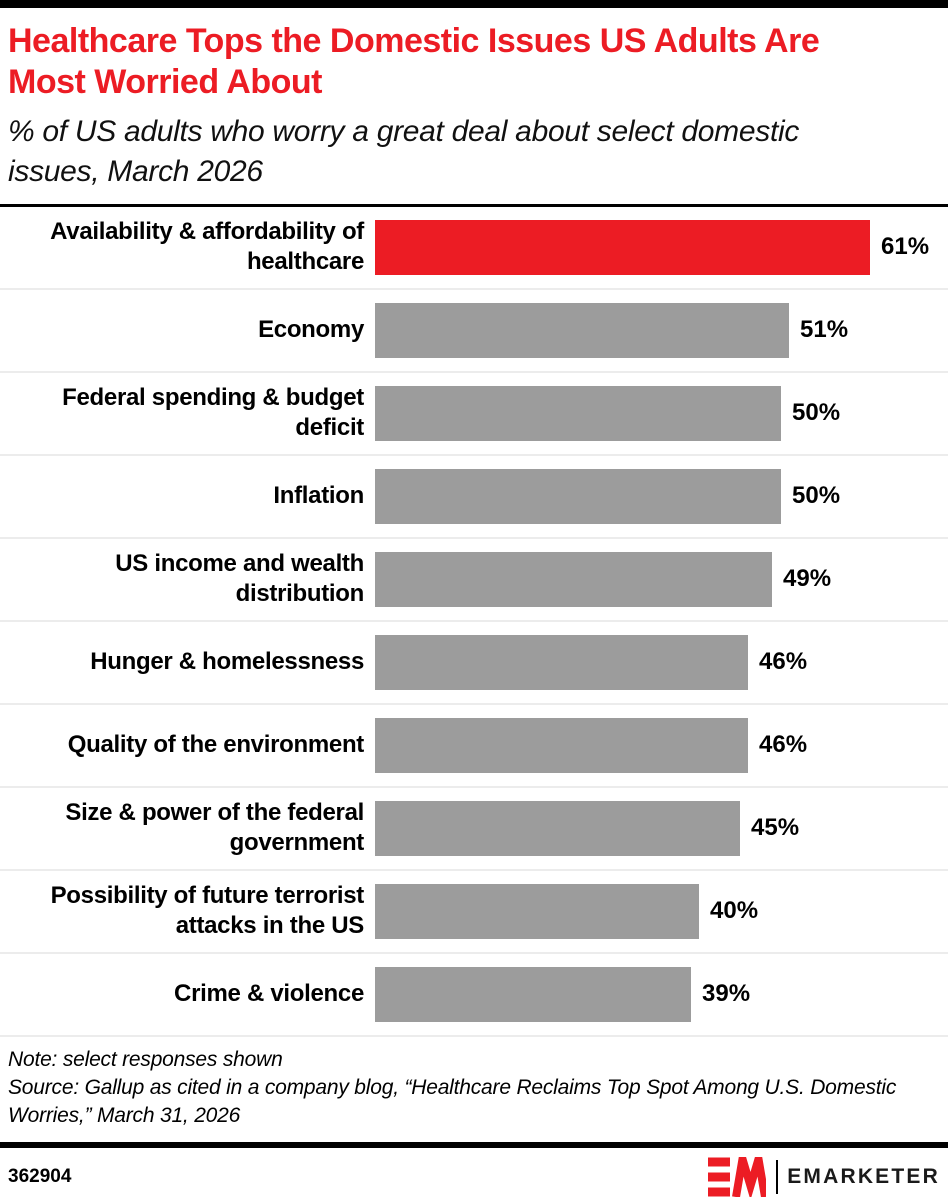  I want to click on value-label: 40%, so click(734, 911).